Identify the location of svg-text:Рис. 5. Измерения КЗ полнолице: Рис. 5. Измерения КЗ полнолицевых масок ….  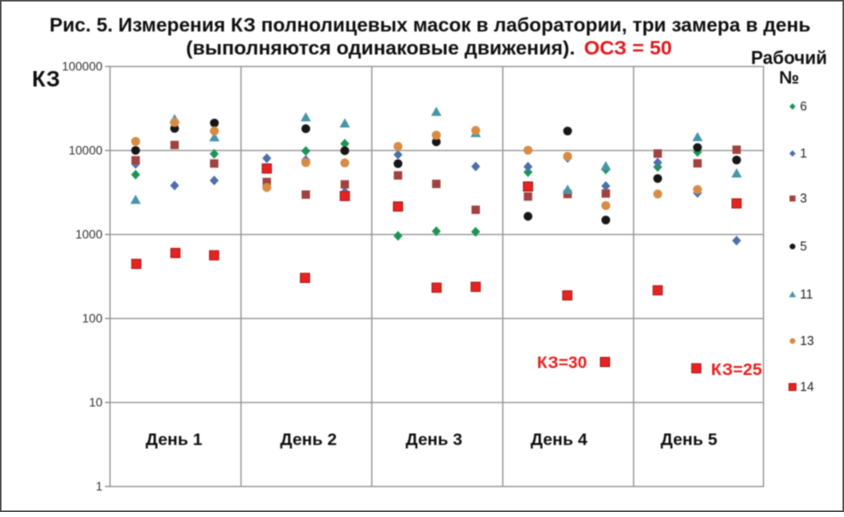
(430, 26).